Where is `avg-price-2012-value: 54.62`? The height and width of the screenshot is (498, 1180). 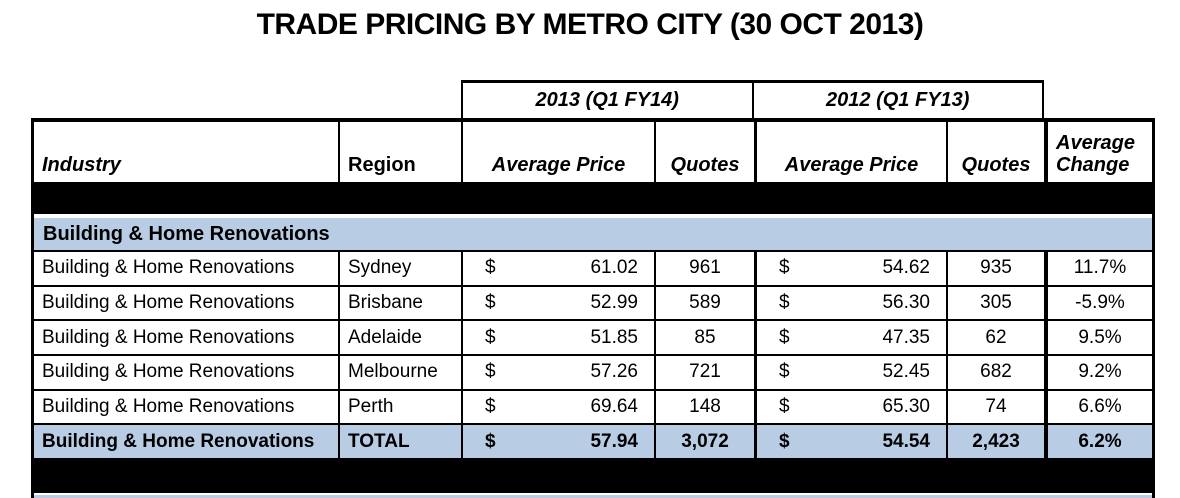
avg-price-2012-value: 54.62 is located at coordinates (906, 268).